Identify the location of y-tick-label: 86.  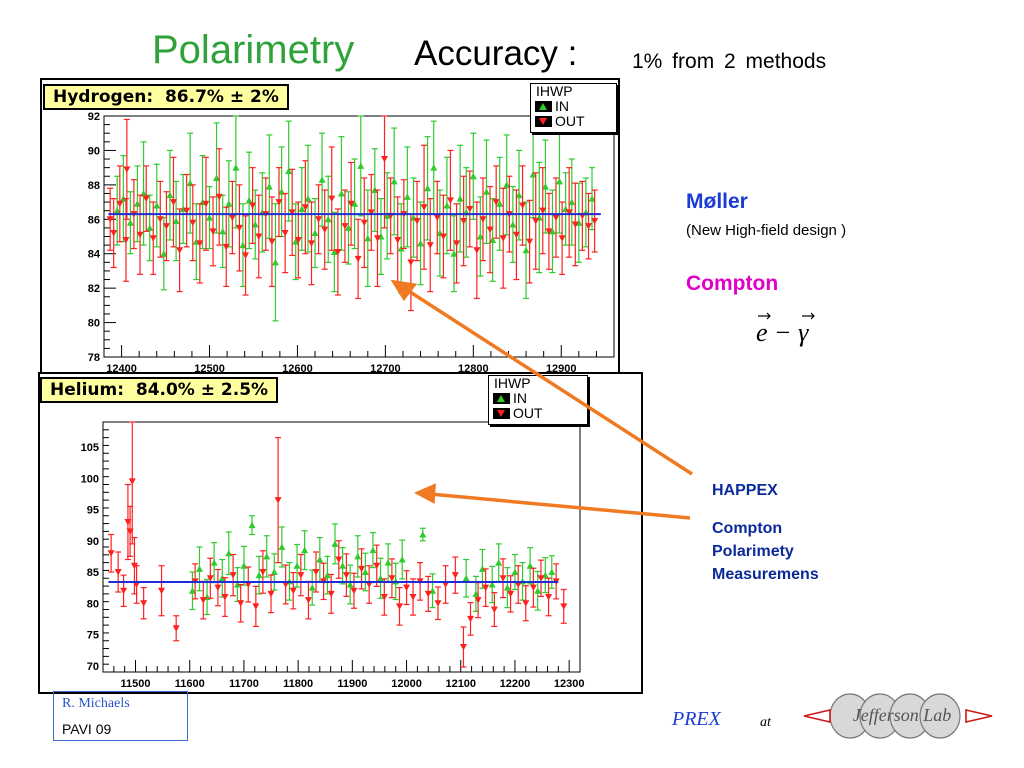
(94, 220).